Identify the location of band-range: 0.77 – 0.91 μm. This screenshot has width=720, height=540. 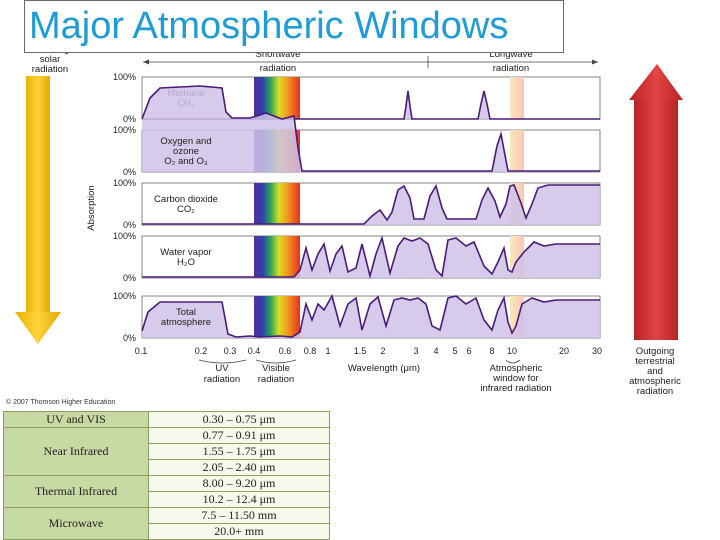
(239, 435).